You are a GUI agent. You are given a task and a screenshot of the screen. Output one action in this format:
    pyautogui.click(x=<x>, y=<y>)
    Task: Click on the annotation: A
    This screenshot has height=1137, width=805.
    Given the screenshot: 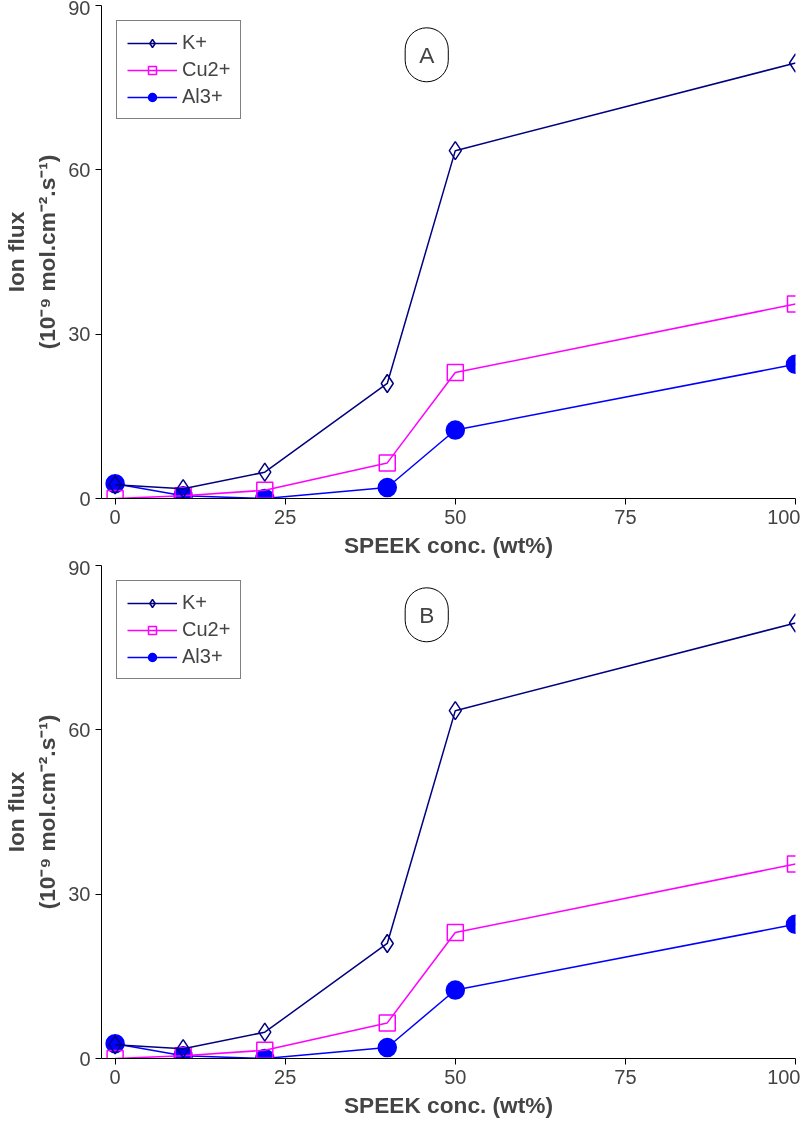 What is the action you would take?
    pyautogui.click(x=427, y=54)
    